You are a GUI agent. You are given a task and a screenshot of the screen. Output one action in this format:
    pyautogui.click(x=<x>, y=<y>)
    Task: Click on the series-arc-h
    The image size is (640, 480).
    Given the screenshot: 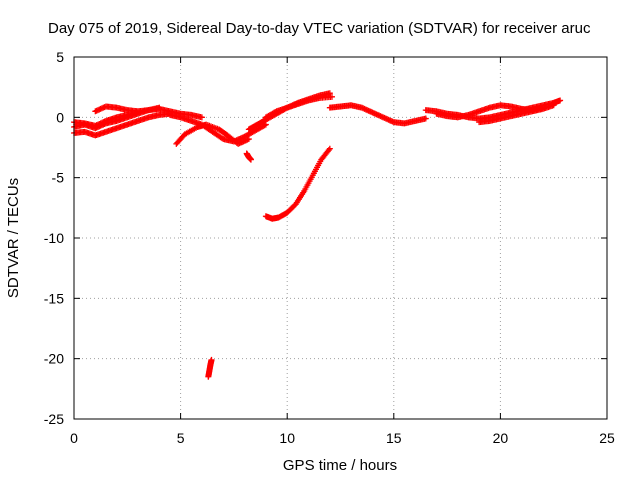 What is the action you would take?
    pyautogui.click(x=298, y=107)
    